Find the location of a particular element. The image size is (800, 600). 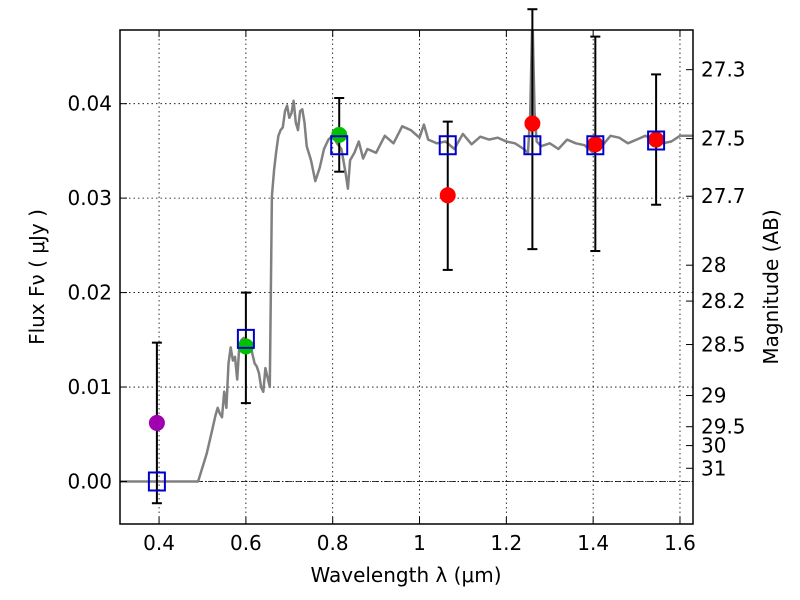

magnitude-tick-label: 29 is located at coordinates (713, 396).